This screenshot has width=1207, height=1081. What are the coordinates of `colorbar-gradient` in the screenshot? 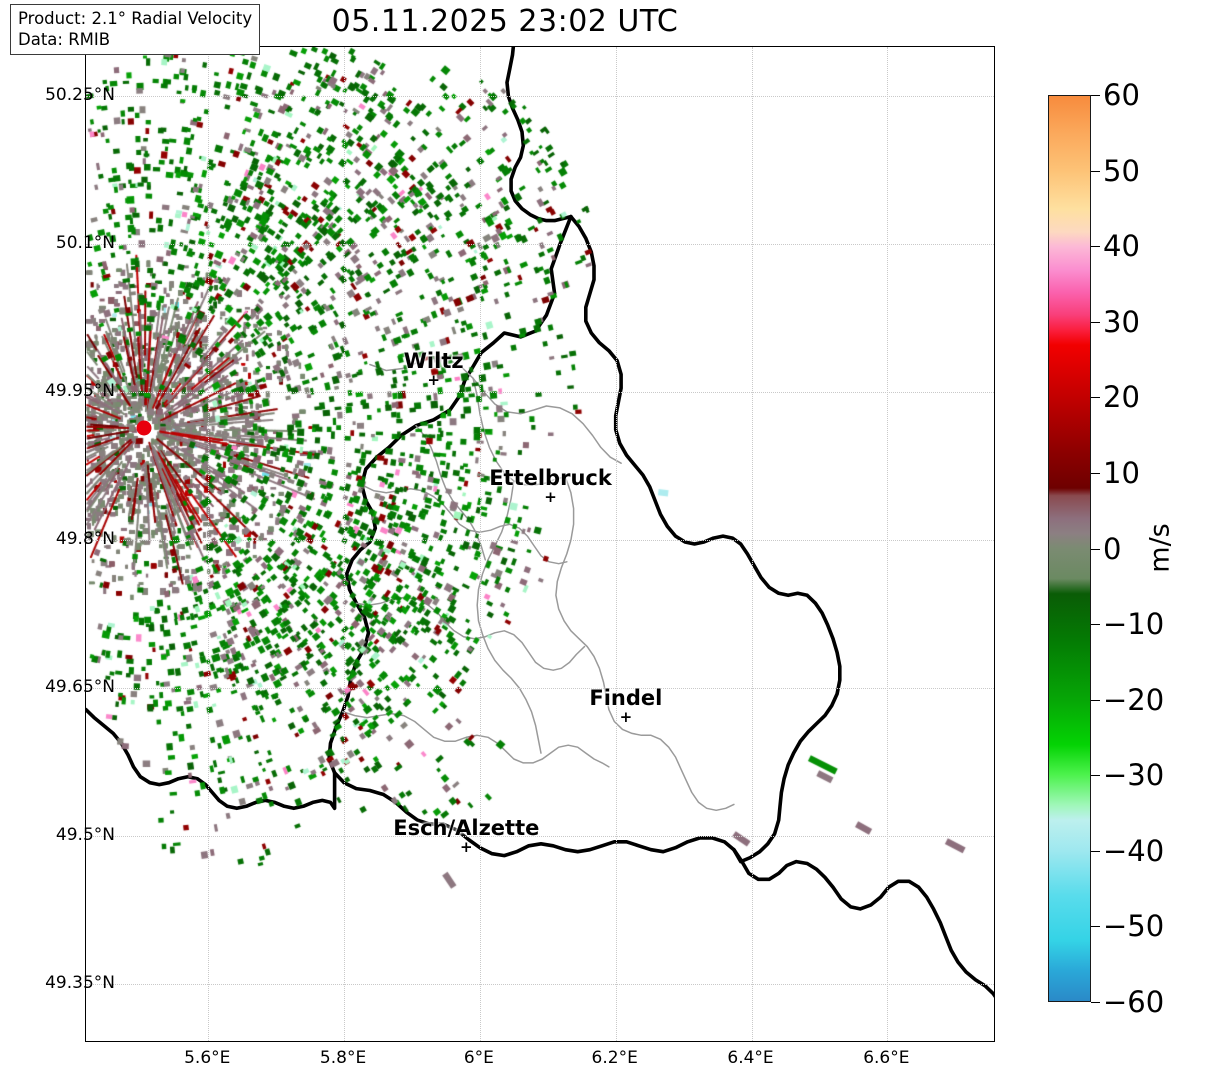 It's located at (1069, 548).